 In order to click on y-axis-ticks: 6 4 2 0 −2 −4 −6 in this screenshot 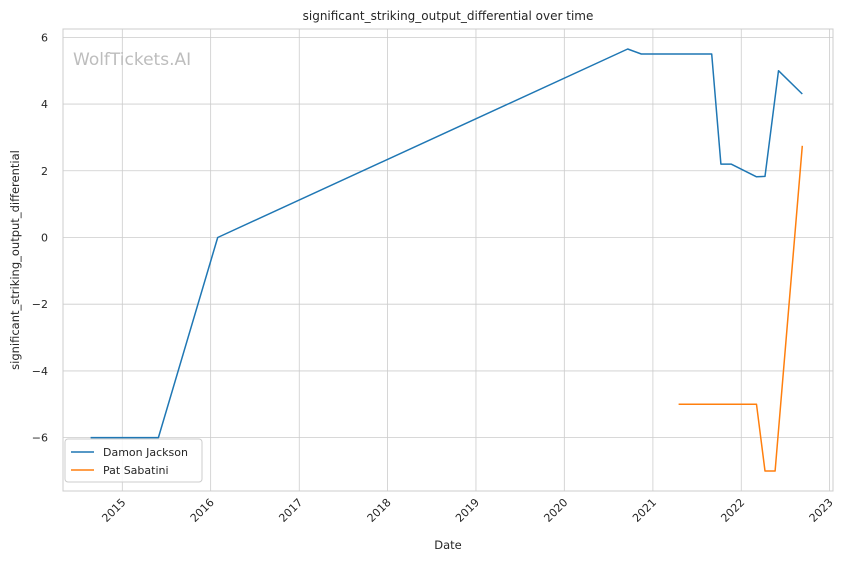, I will do `click(40, 237)`.